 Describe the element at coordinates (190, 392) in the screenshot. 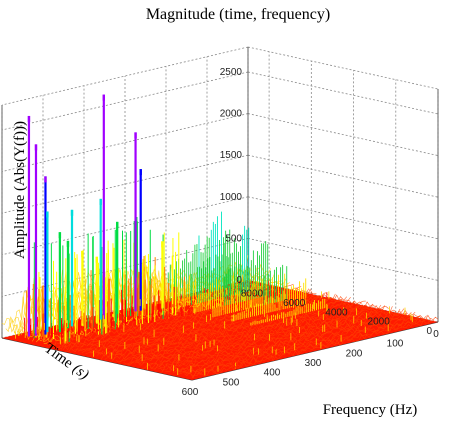

I see `freq-tick-label: 600` at that location.